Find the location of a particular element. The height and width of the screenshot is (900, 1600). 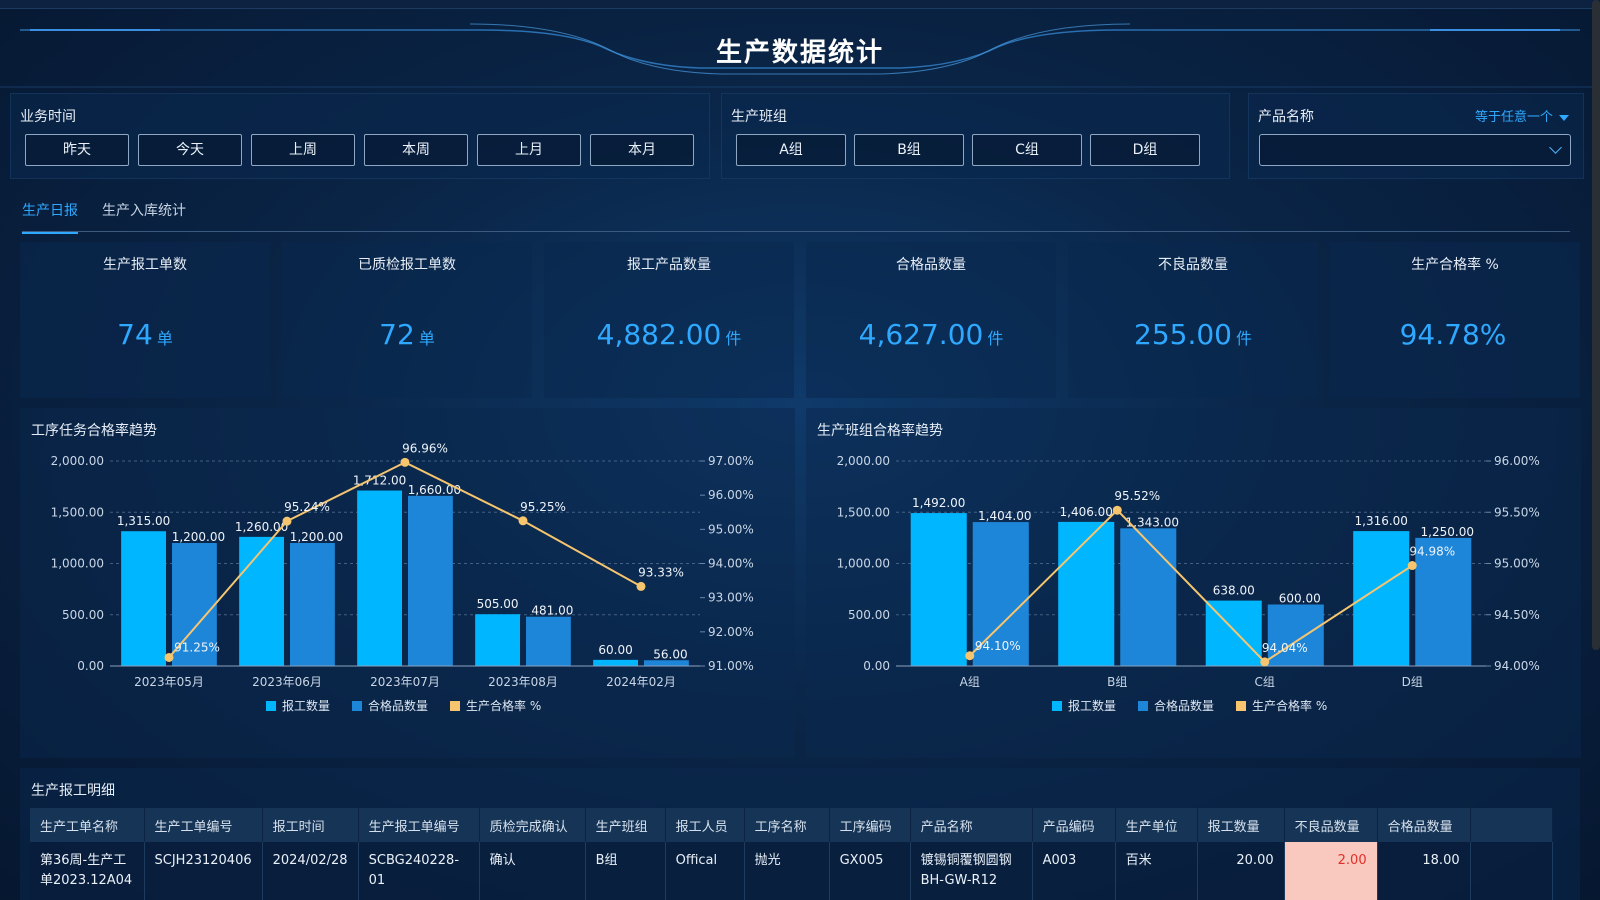

time-option-last-month: 上月 is located at coordinates (529, 150).